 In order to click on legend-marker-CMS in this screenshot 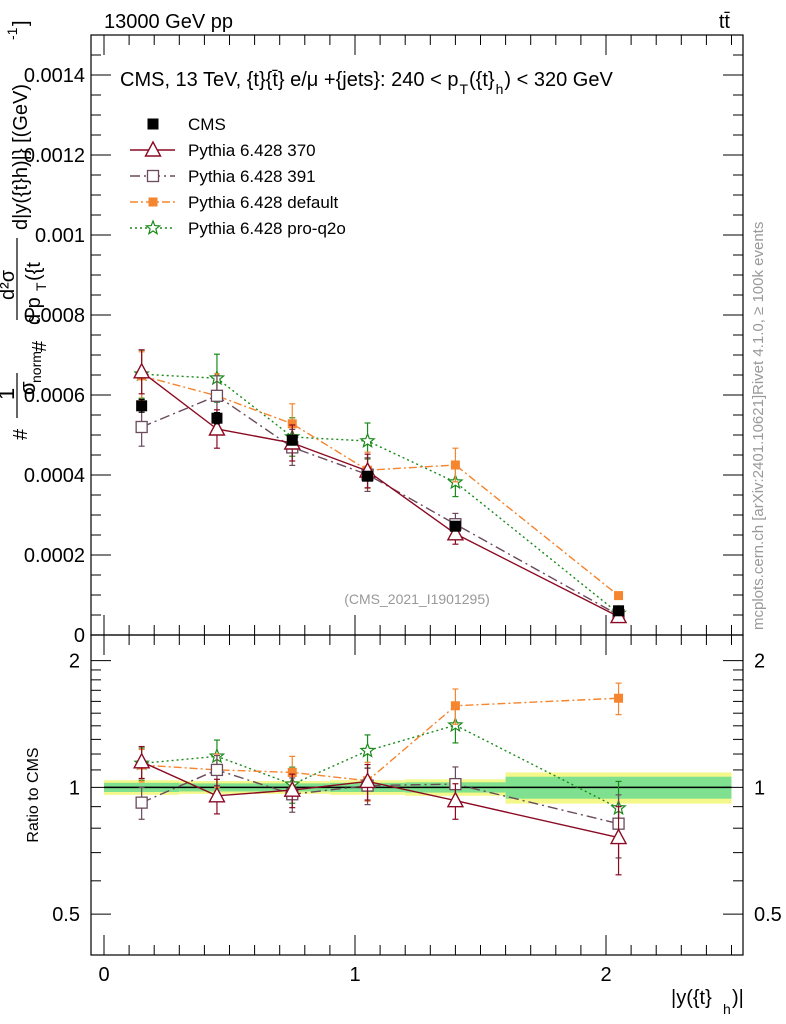, I will do `click(153, 124)`.